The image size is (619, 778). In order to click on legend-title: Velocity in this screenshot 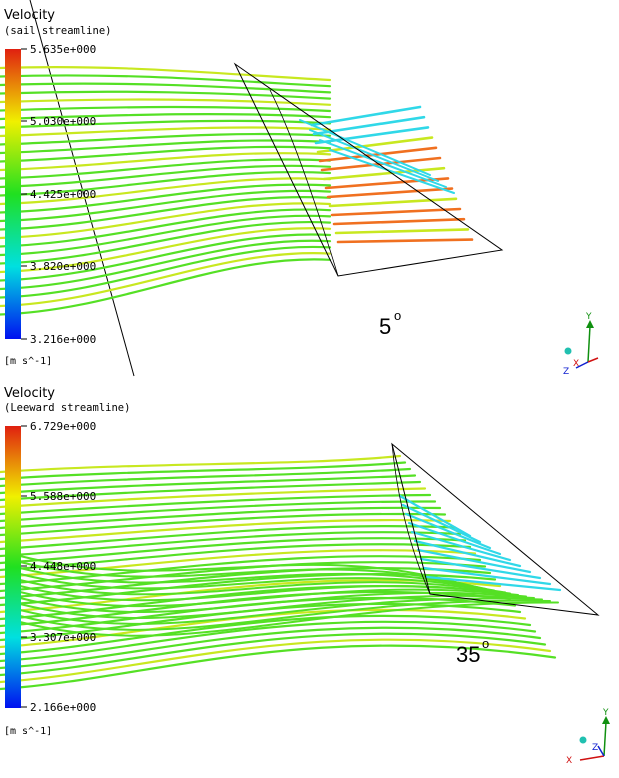, I will do `click(29, 393)`.